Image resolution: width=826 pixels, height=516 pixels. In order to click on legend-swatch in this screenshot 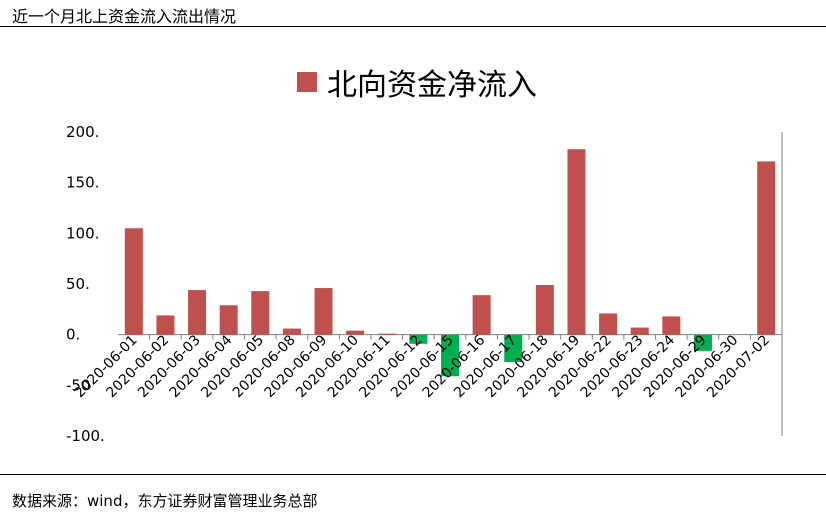, I will do `click(307, 82)`.